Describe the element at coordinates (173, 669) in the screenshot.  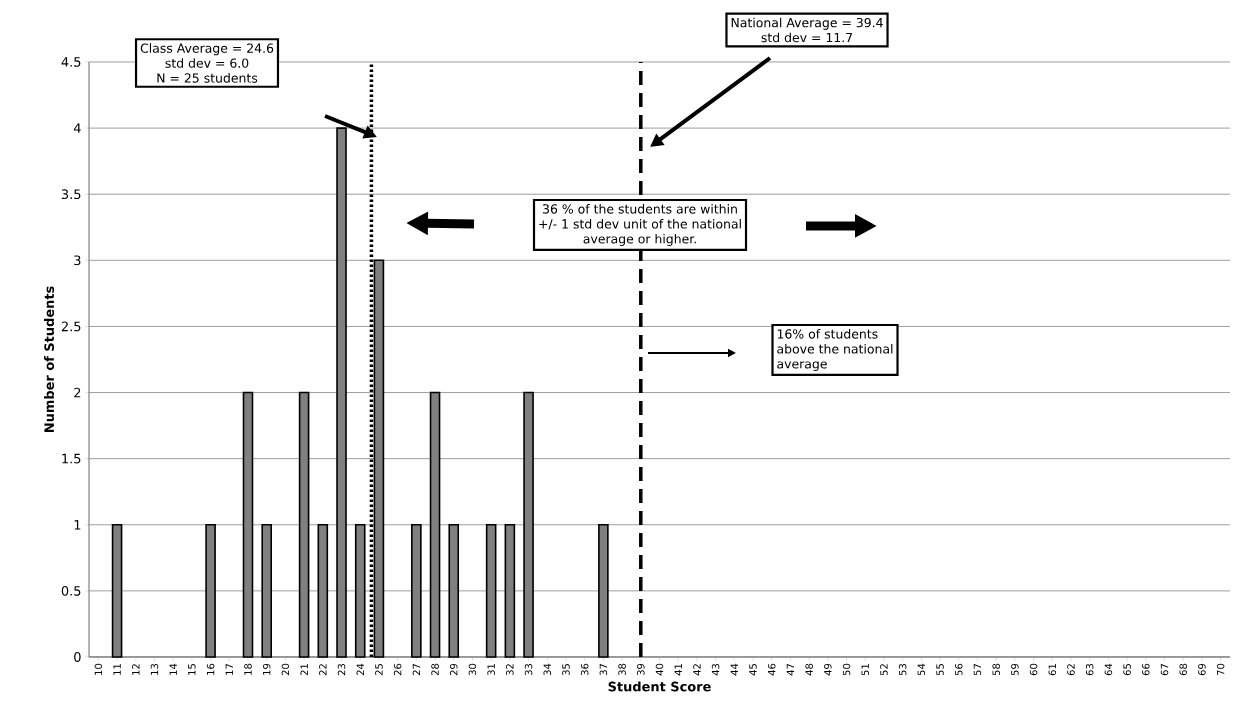
I see `x-tick-label: 14` at that location.